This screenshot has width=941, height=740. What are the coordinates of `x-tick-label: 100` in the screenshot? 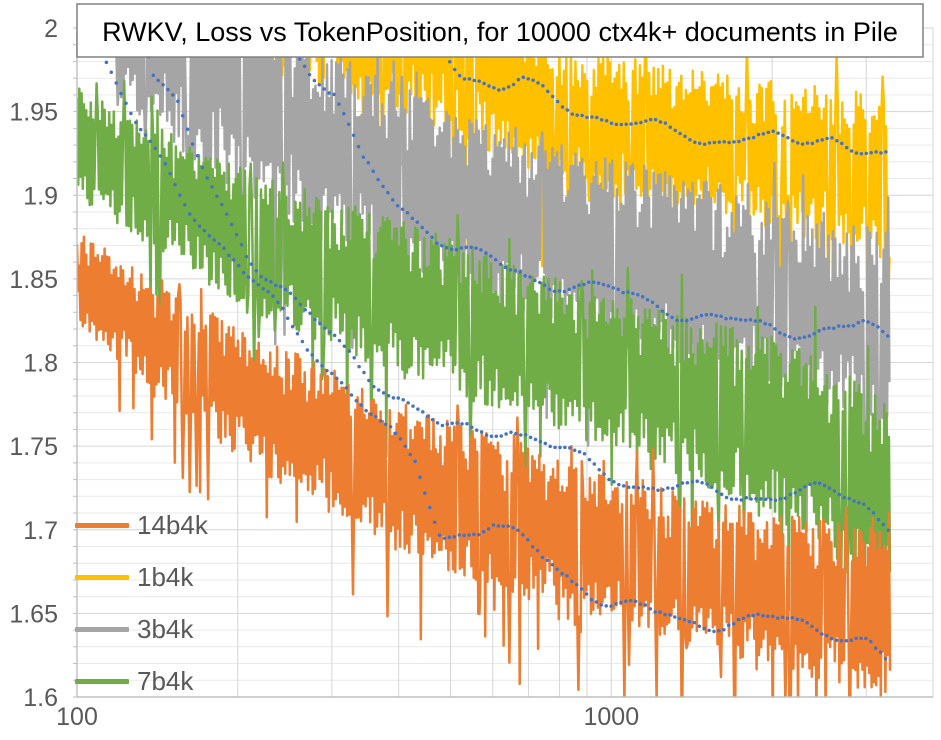 It's located at (77, 717).